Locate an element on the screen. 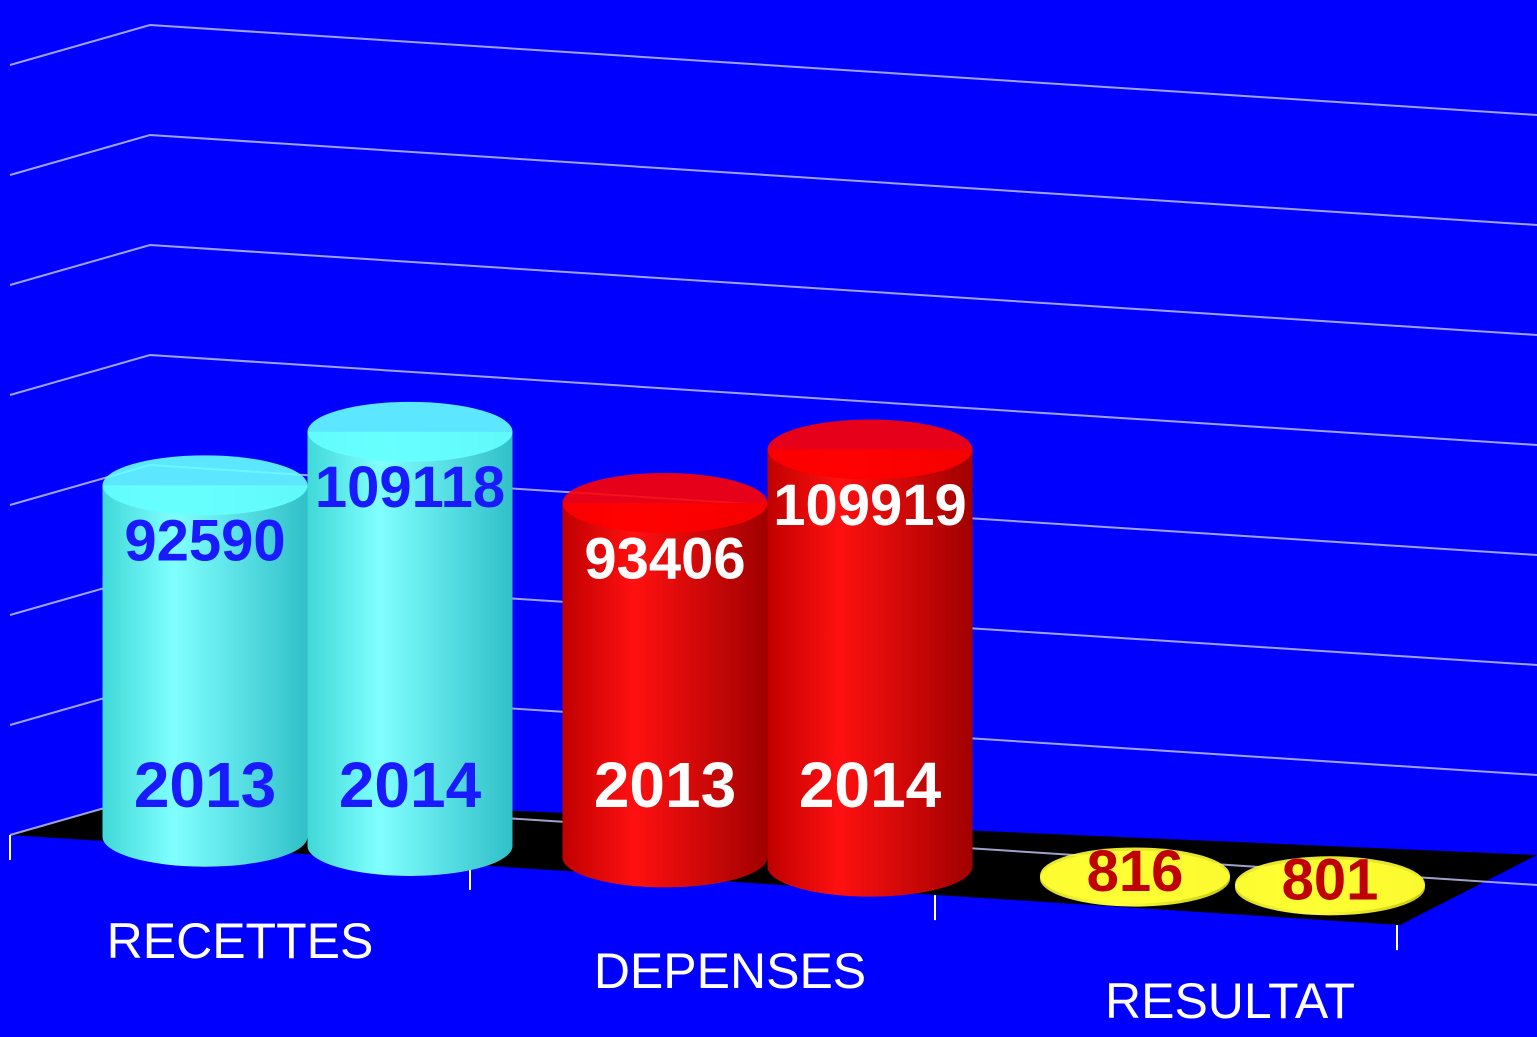 Image resolution: width=1537 pixels, height=1037 pixels. value-label: 816 is located at coordinates (1135, 871).